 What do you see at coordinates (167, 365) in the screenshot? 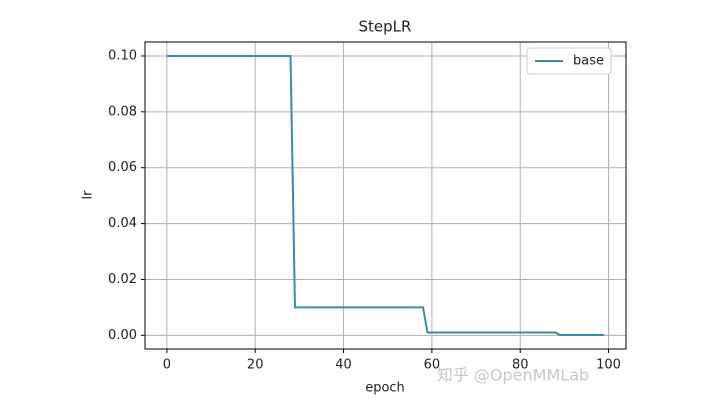
I see `x-tick-label: 0` at bounding box center [167, 365].